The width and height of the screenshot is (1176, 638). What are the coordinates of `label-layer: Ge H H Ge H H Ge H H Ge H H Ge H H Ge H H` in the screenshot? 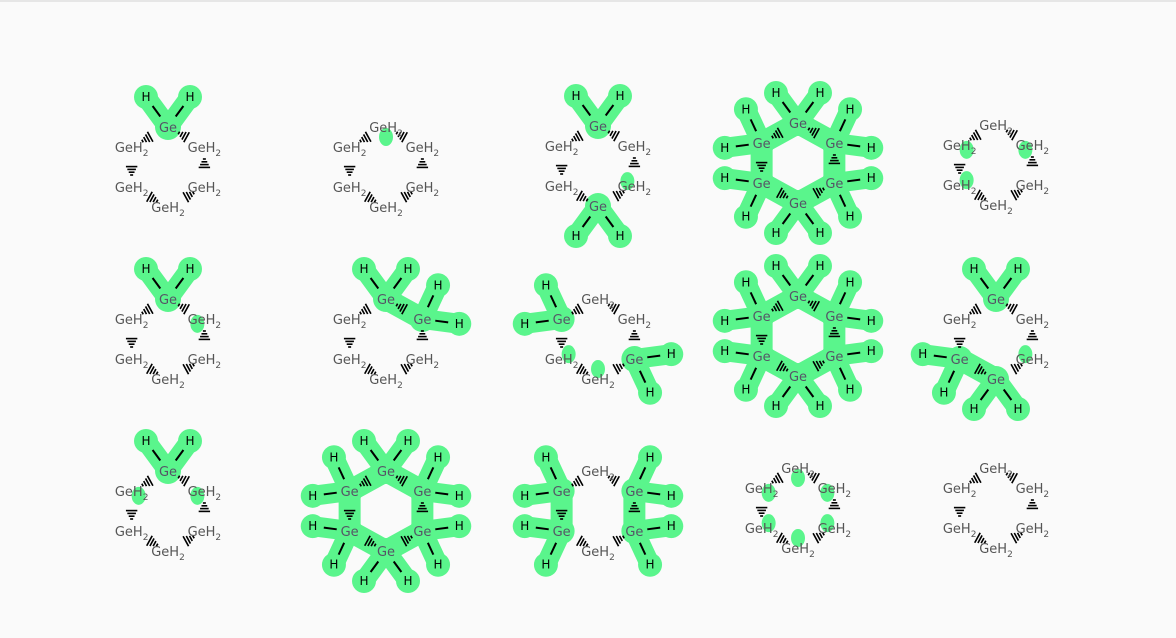 It's located at (386, 511).